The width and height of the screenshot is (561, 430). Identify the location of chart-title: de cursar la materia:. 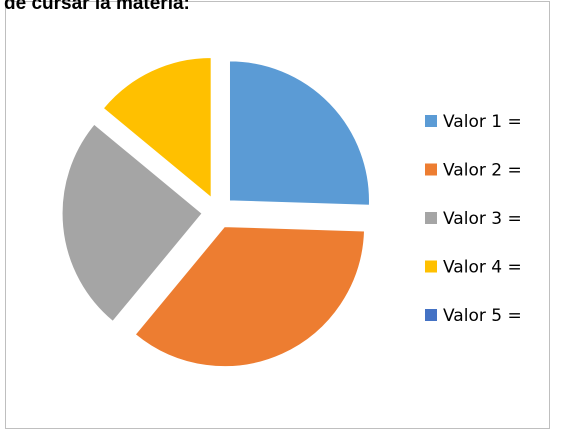
(97, 7).